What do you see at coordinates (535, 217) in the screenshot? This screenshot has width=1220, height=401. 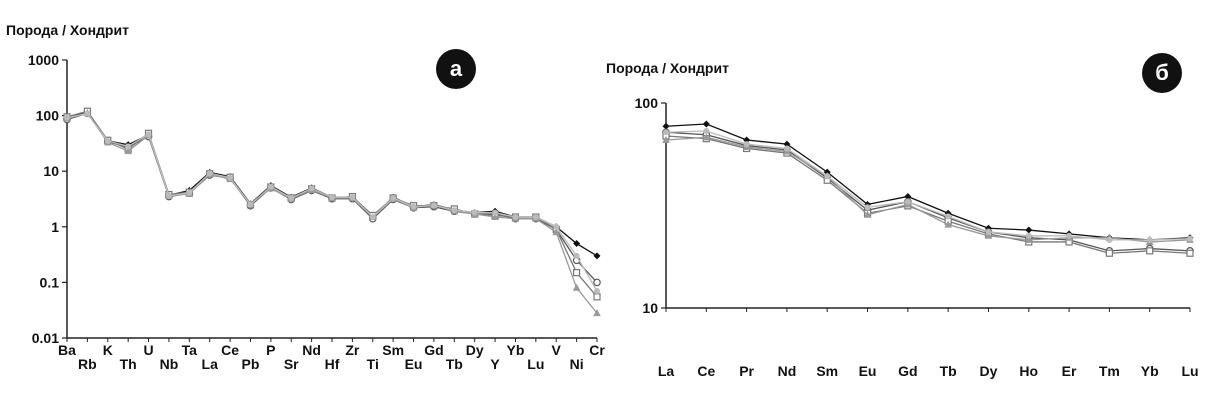 I see `data-point-s4-p23` at bounding box center [535, 217].